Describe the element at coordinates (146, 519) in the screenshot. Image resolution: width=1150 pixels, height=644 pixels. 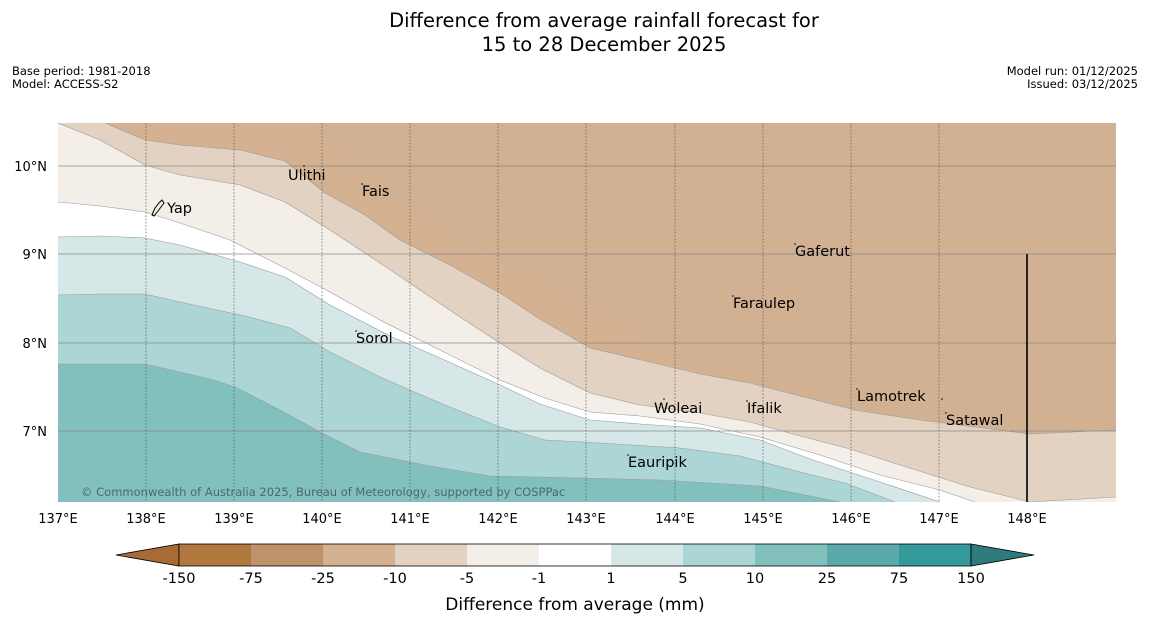
I see `lon-label-138e: 138°E` at that location.